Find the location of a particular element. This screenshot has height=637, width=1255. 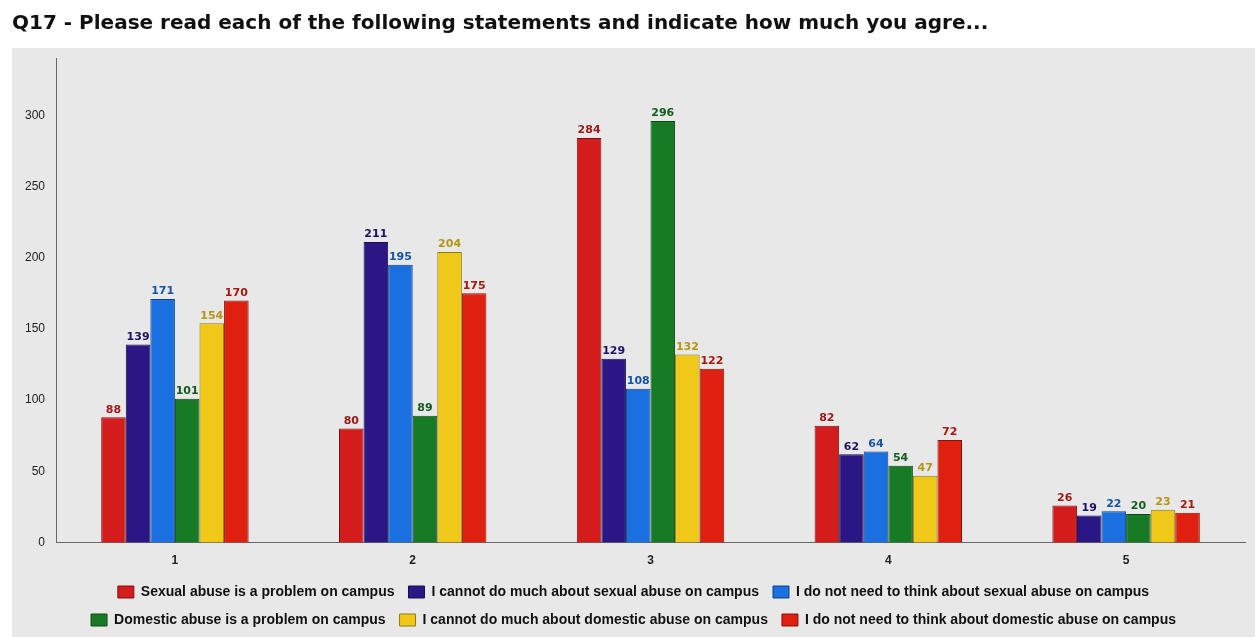

data-label: 129 is located at coordinates (614, 351).